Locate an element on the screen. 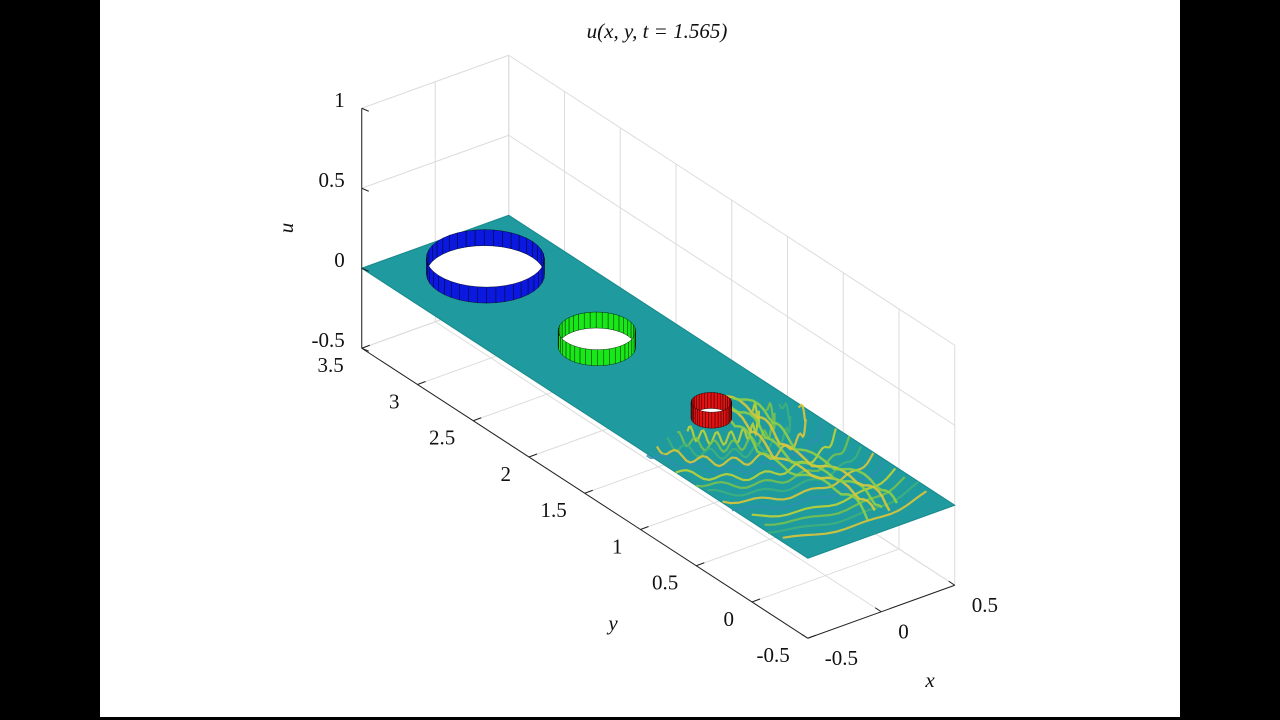 The height and width of the screenshot is (720, 1280). z-tick-label: 0 is located at coordinates (339, 260).